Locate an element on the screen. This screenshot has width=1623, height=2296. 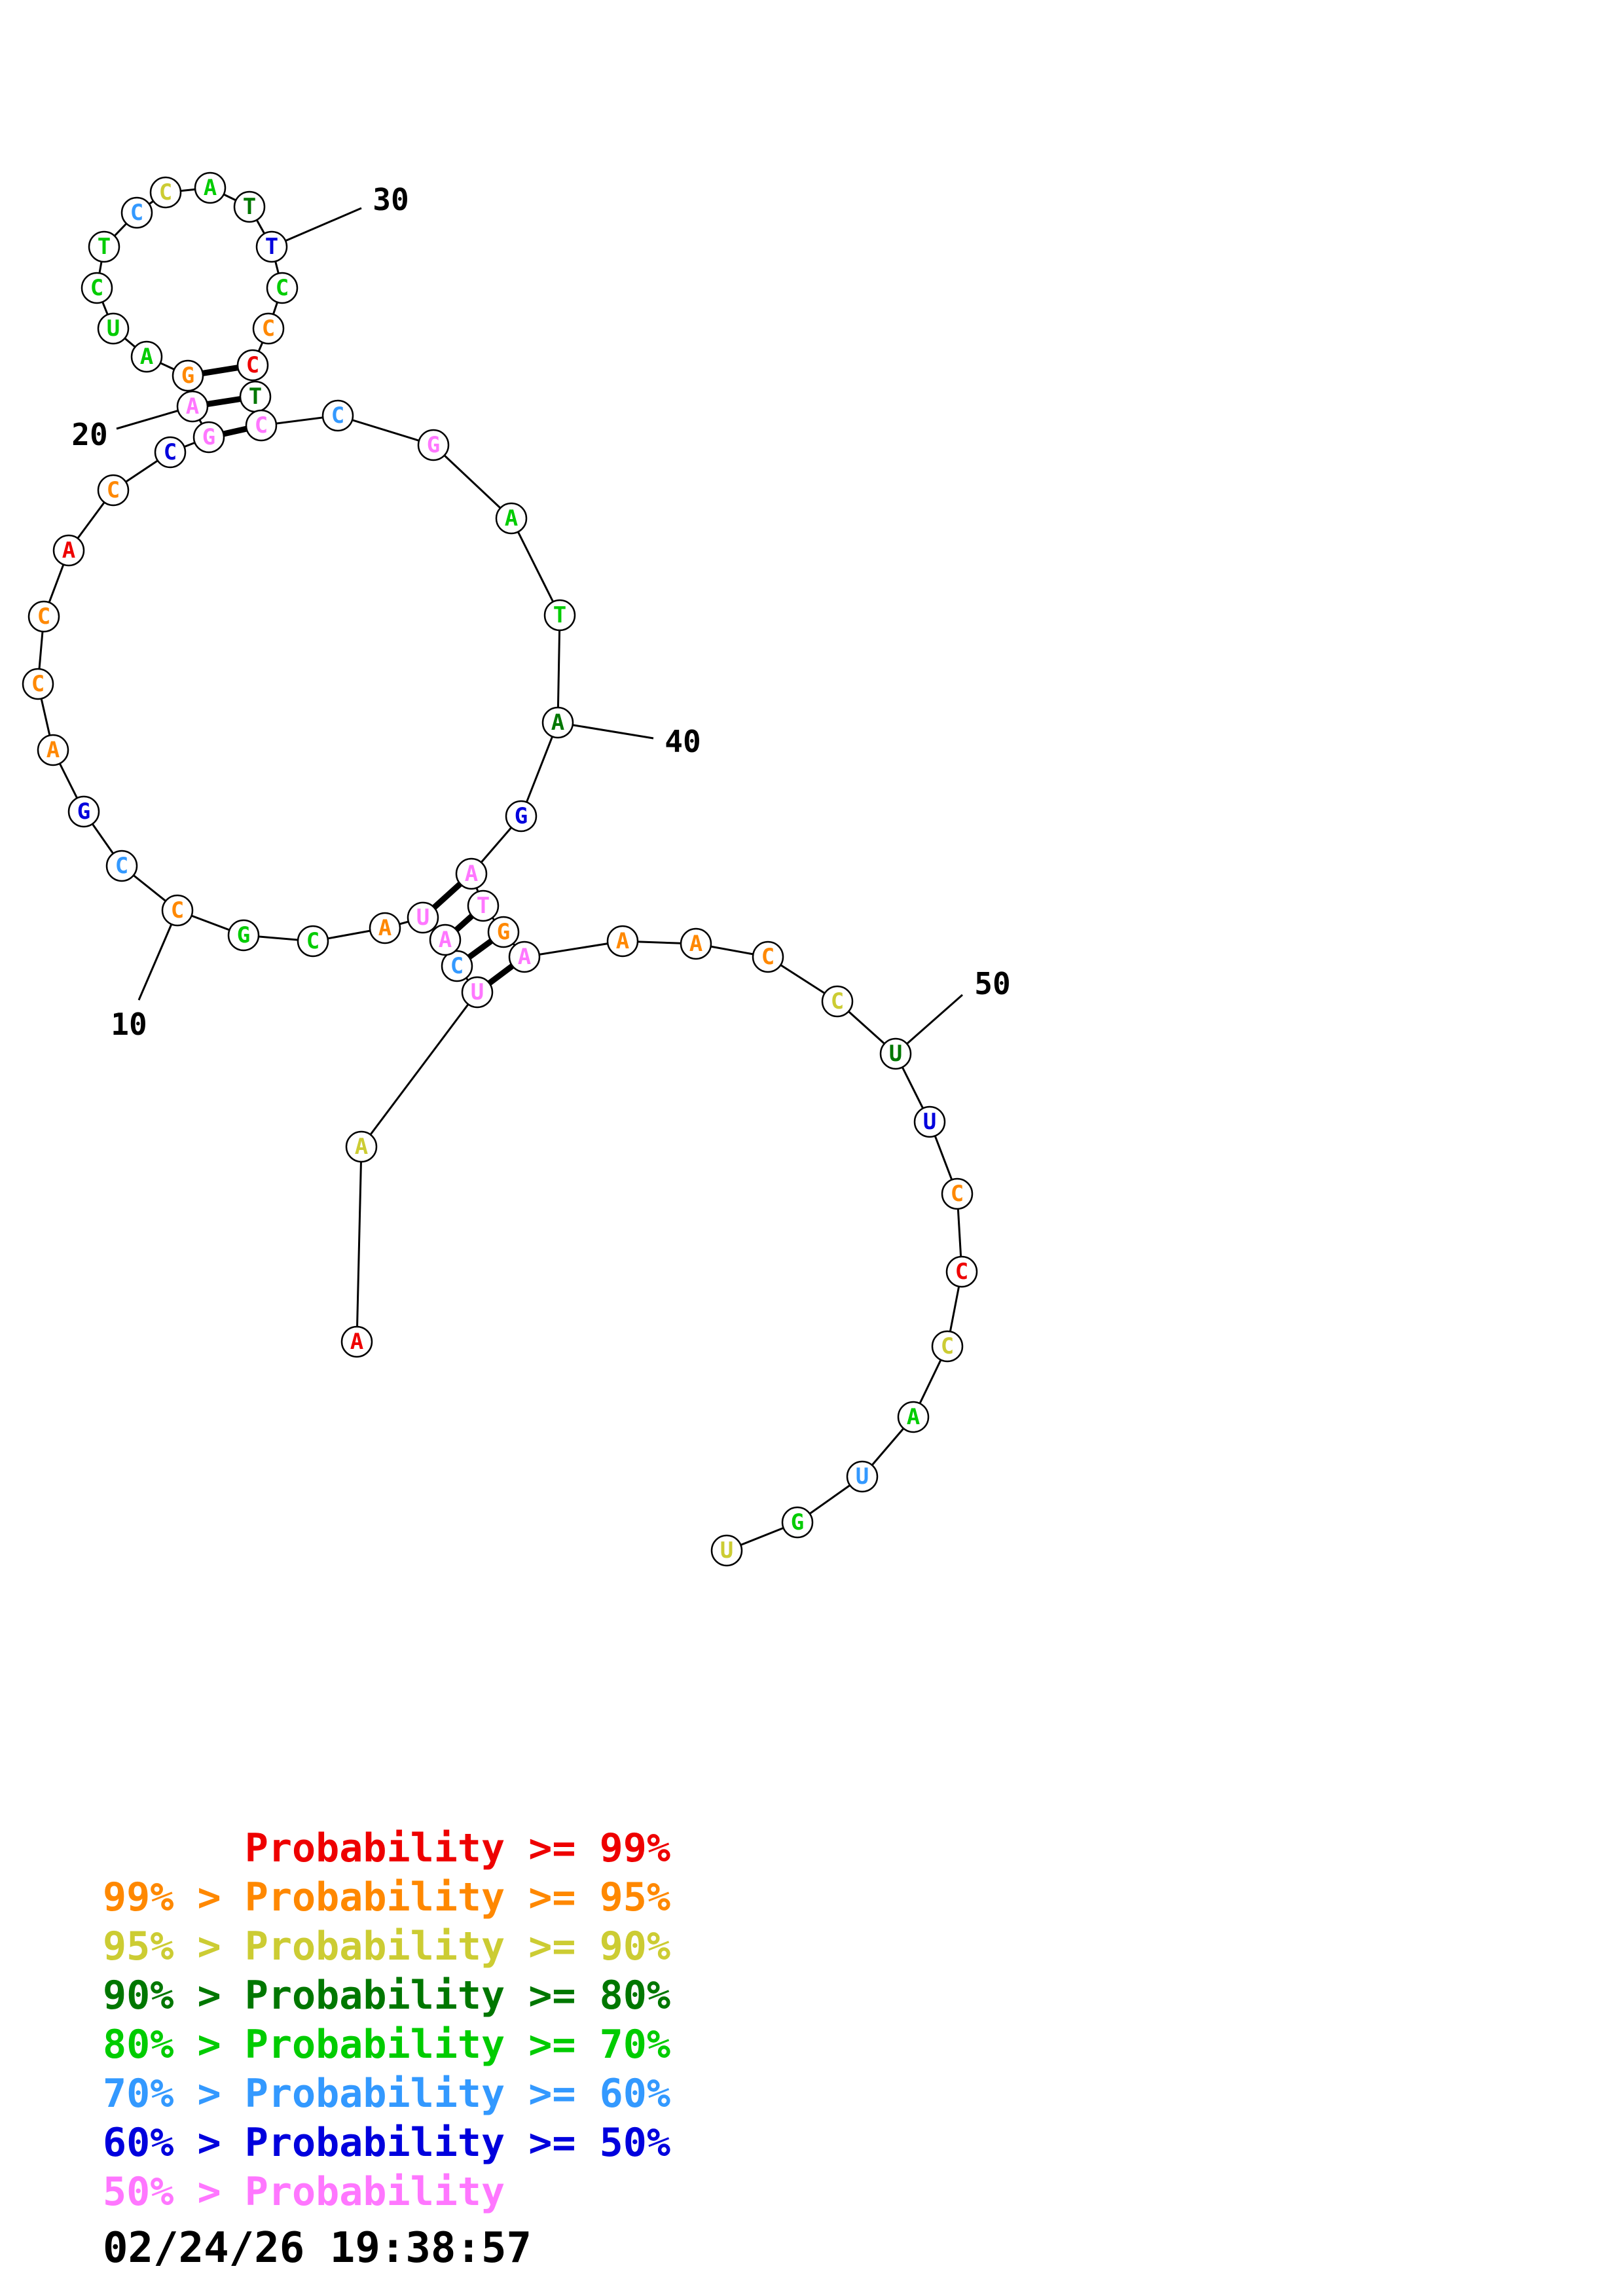
nucleotide-18: C is located at coordinates (170, 452).